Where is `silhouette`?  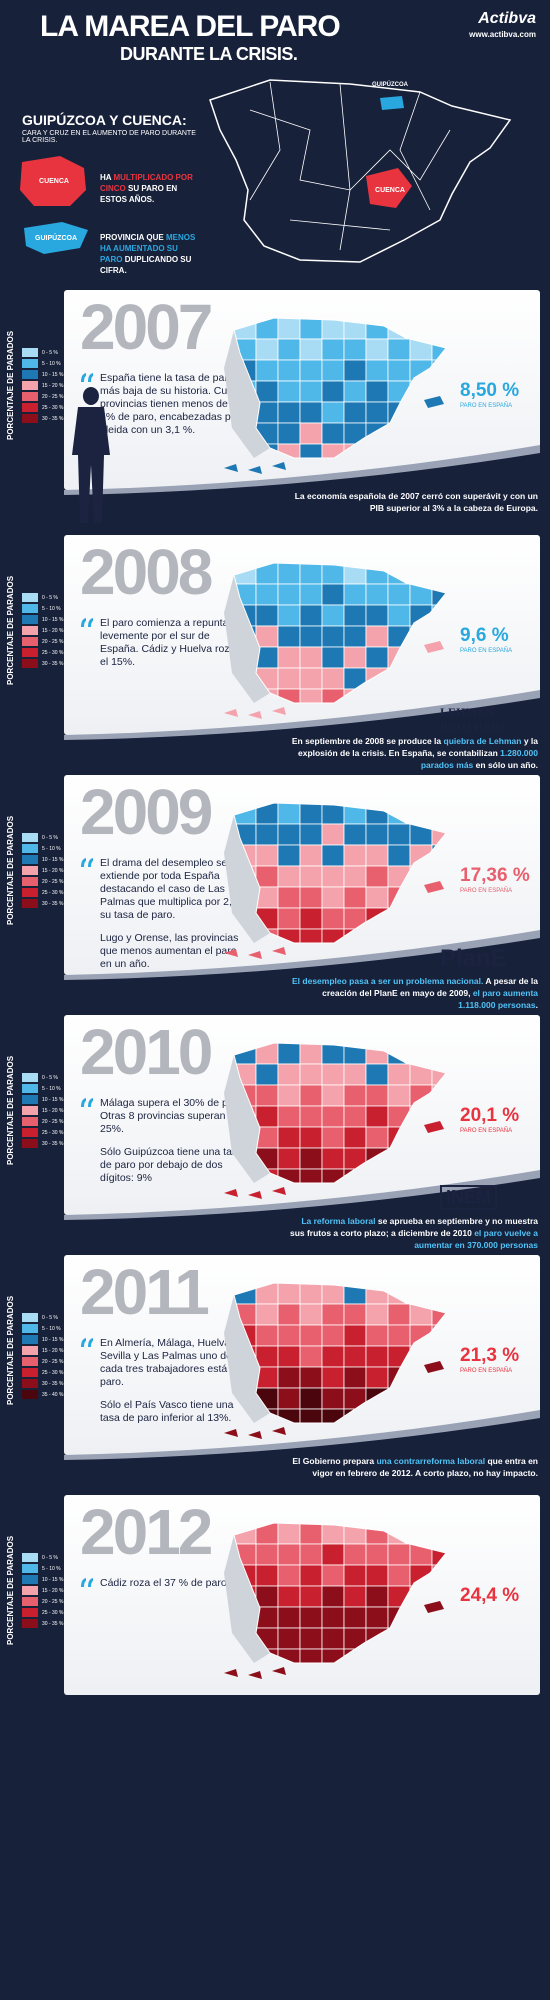 silhouette is located at coordinates (91, 455).